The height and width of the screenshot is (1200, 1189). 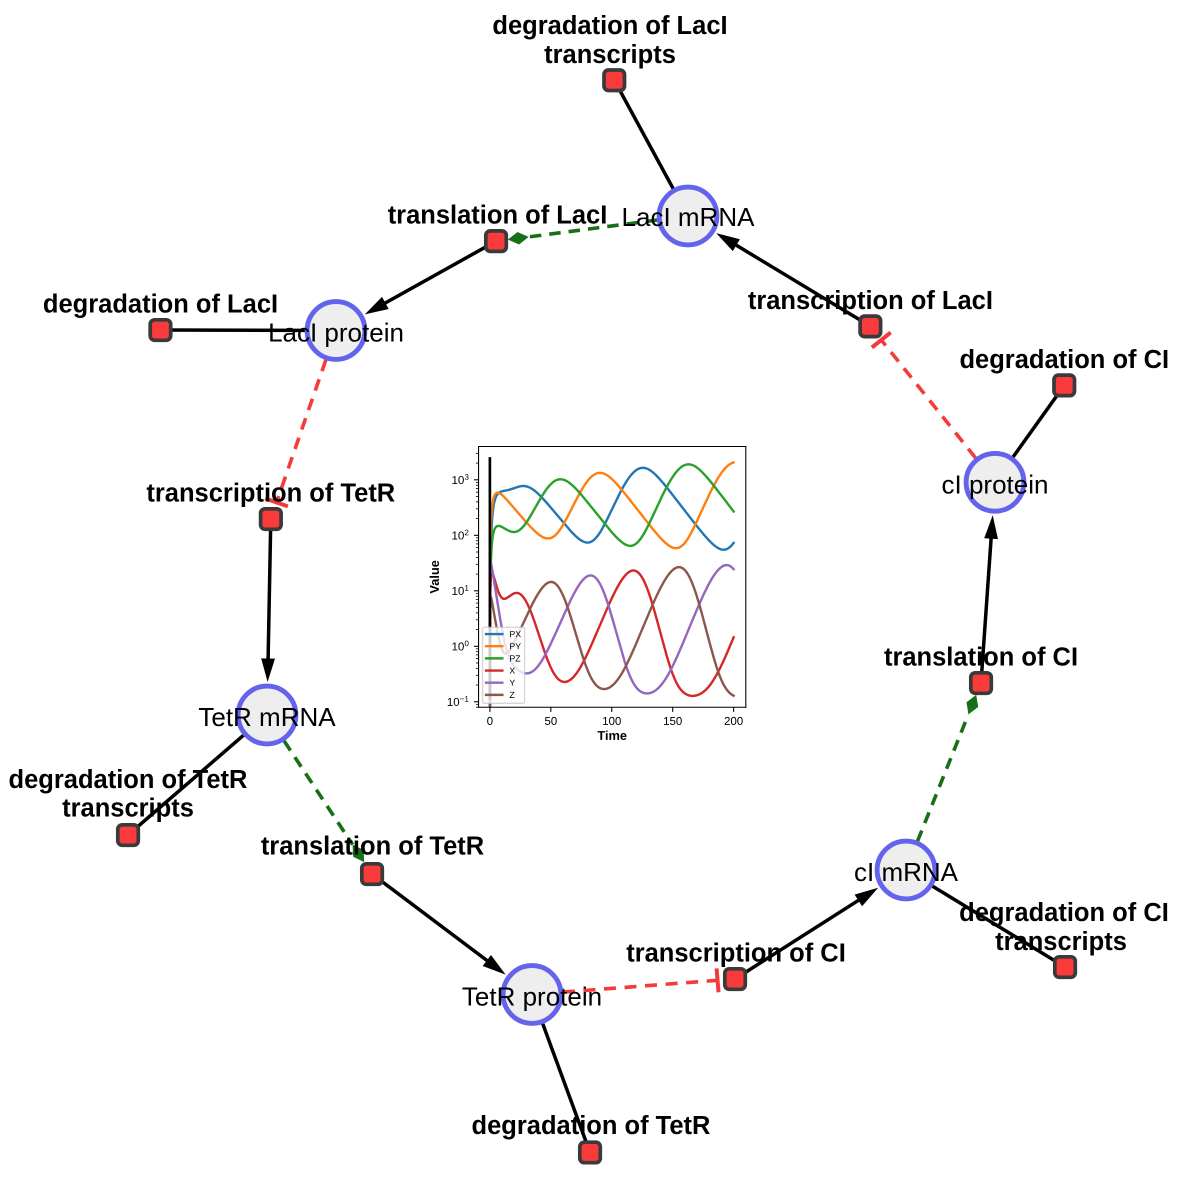 What do you see at coordinates (267, 717) in the screenshot?
I see `svg-text: TetR mRNA` at bounding box center [267, 717].